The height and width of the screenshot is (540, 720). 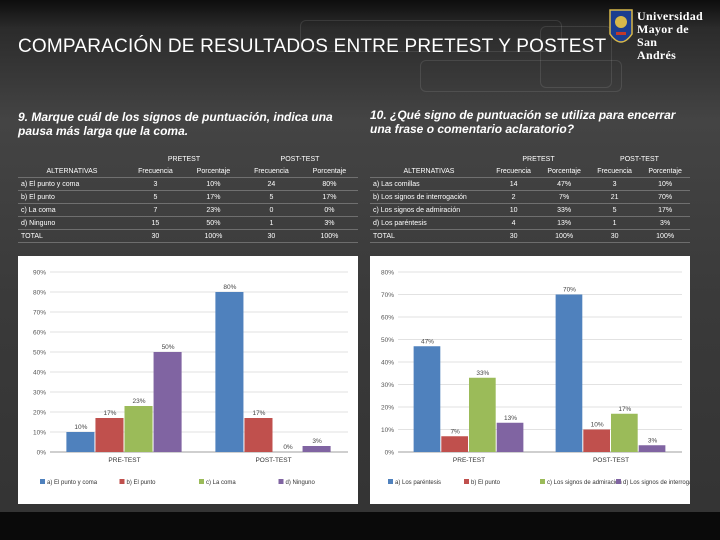 What do you see at coordinates (597, 425) in the screenshot?
I see `data-label: 10%` at bounding box center [597, 425].